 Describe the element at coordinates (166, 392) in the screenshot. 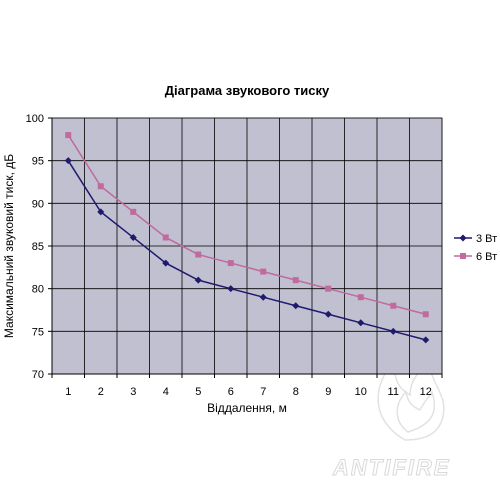

I see `x-tick-label: 4` at that location.